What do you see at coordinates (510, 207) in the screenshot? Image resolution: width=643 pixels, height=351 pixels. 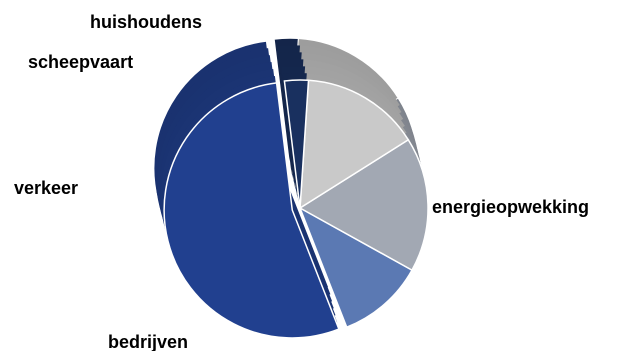 I see `label-energieopwekking: energieopwekking` at bounding box center [510, 207].